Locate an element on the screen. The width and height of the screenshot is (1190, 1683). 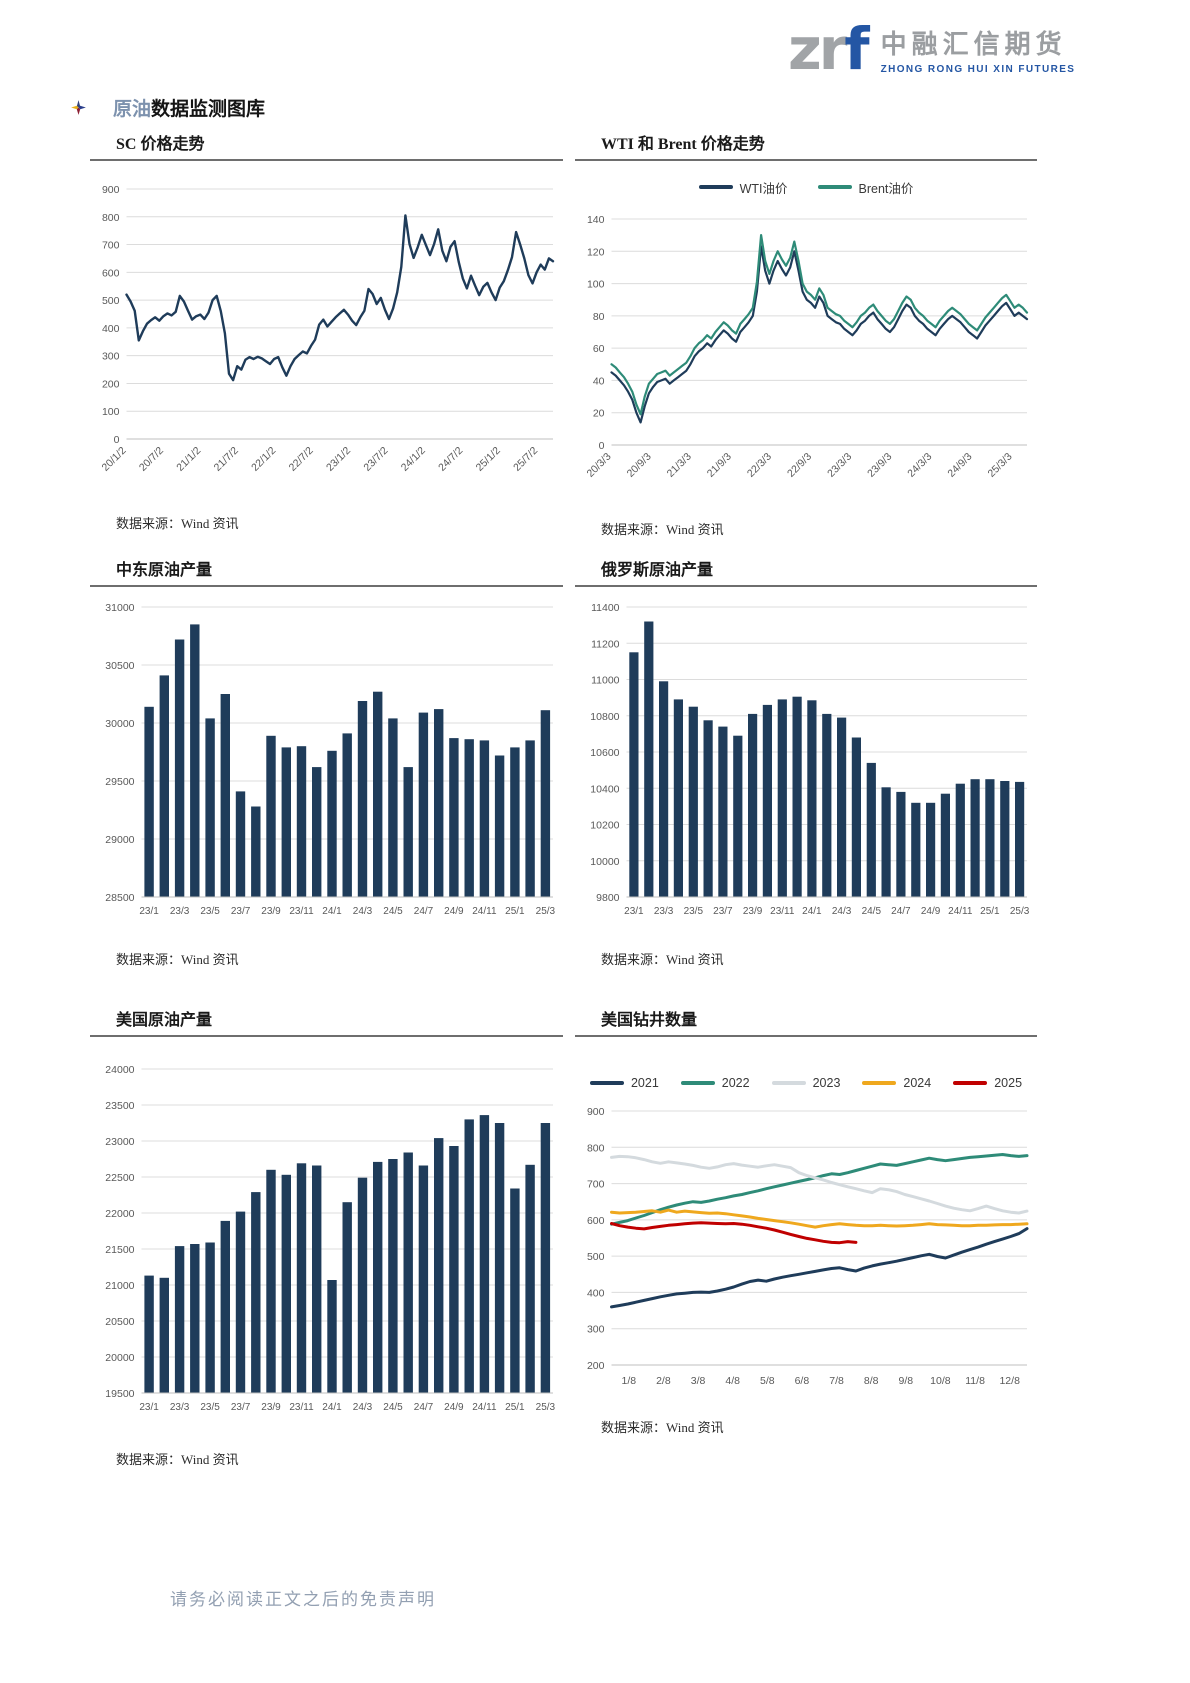
page-title-rest: 数据监测图库 is located at coordinates (208, 109).